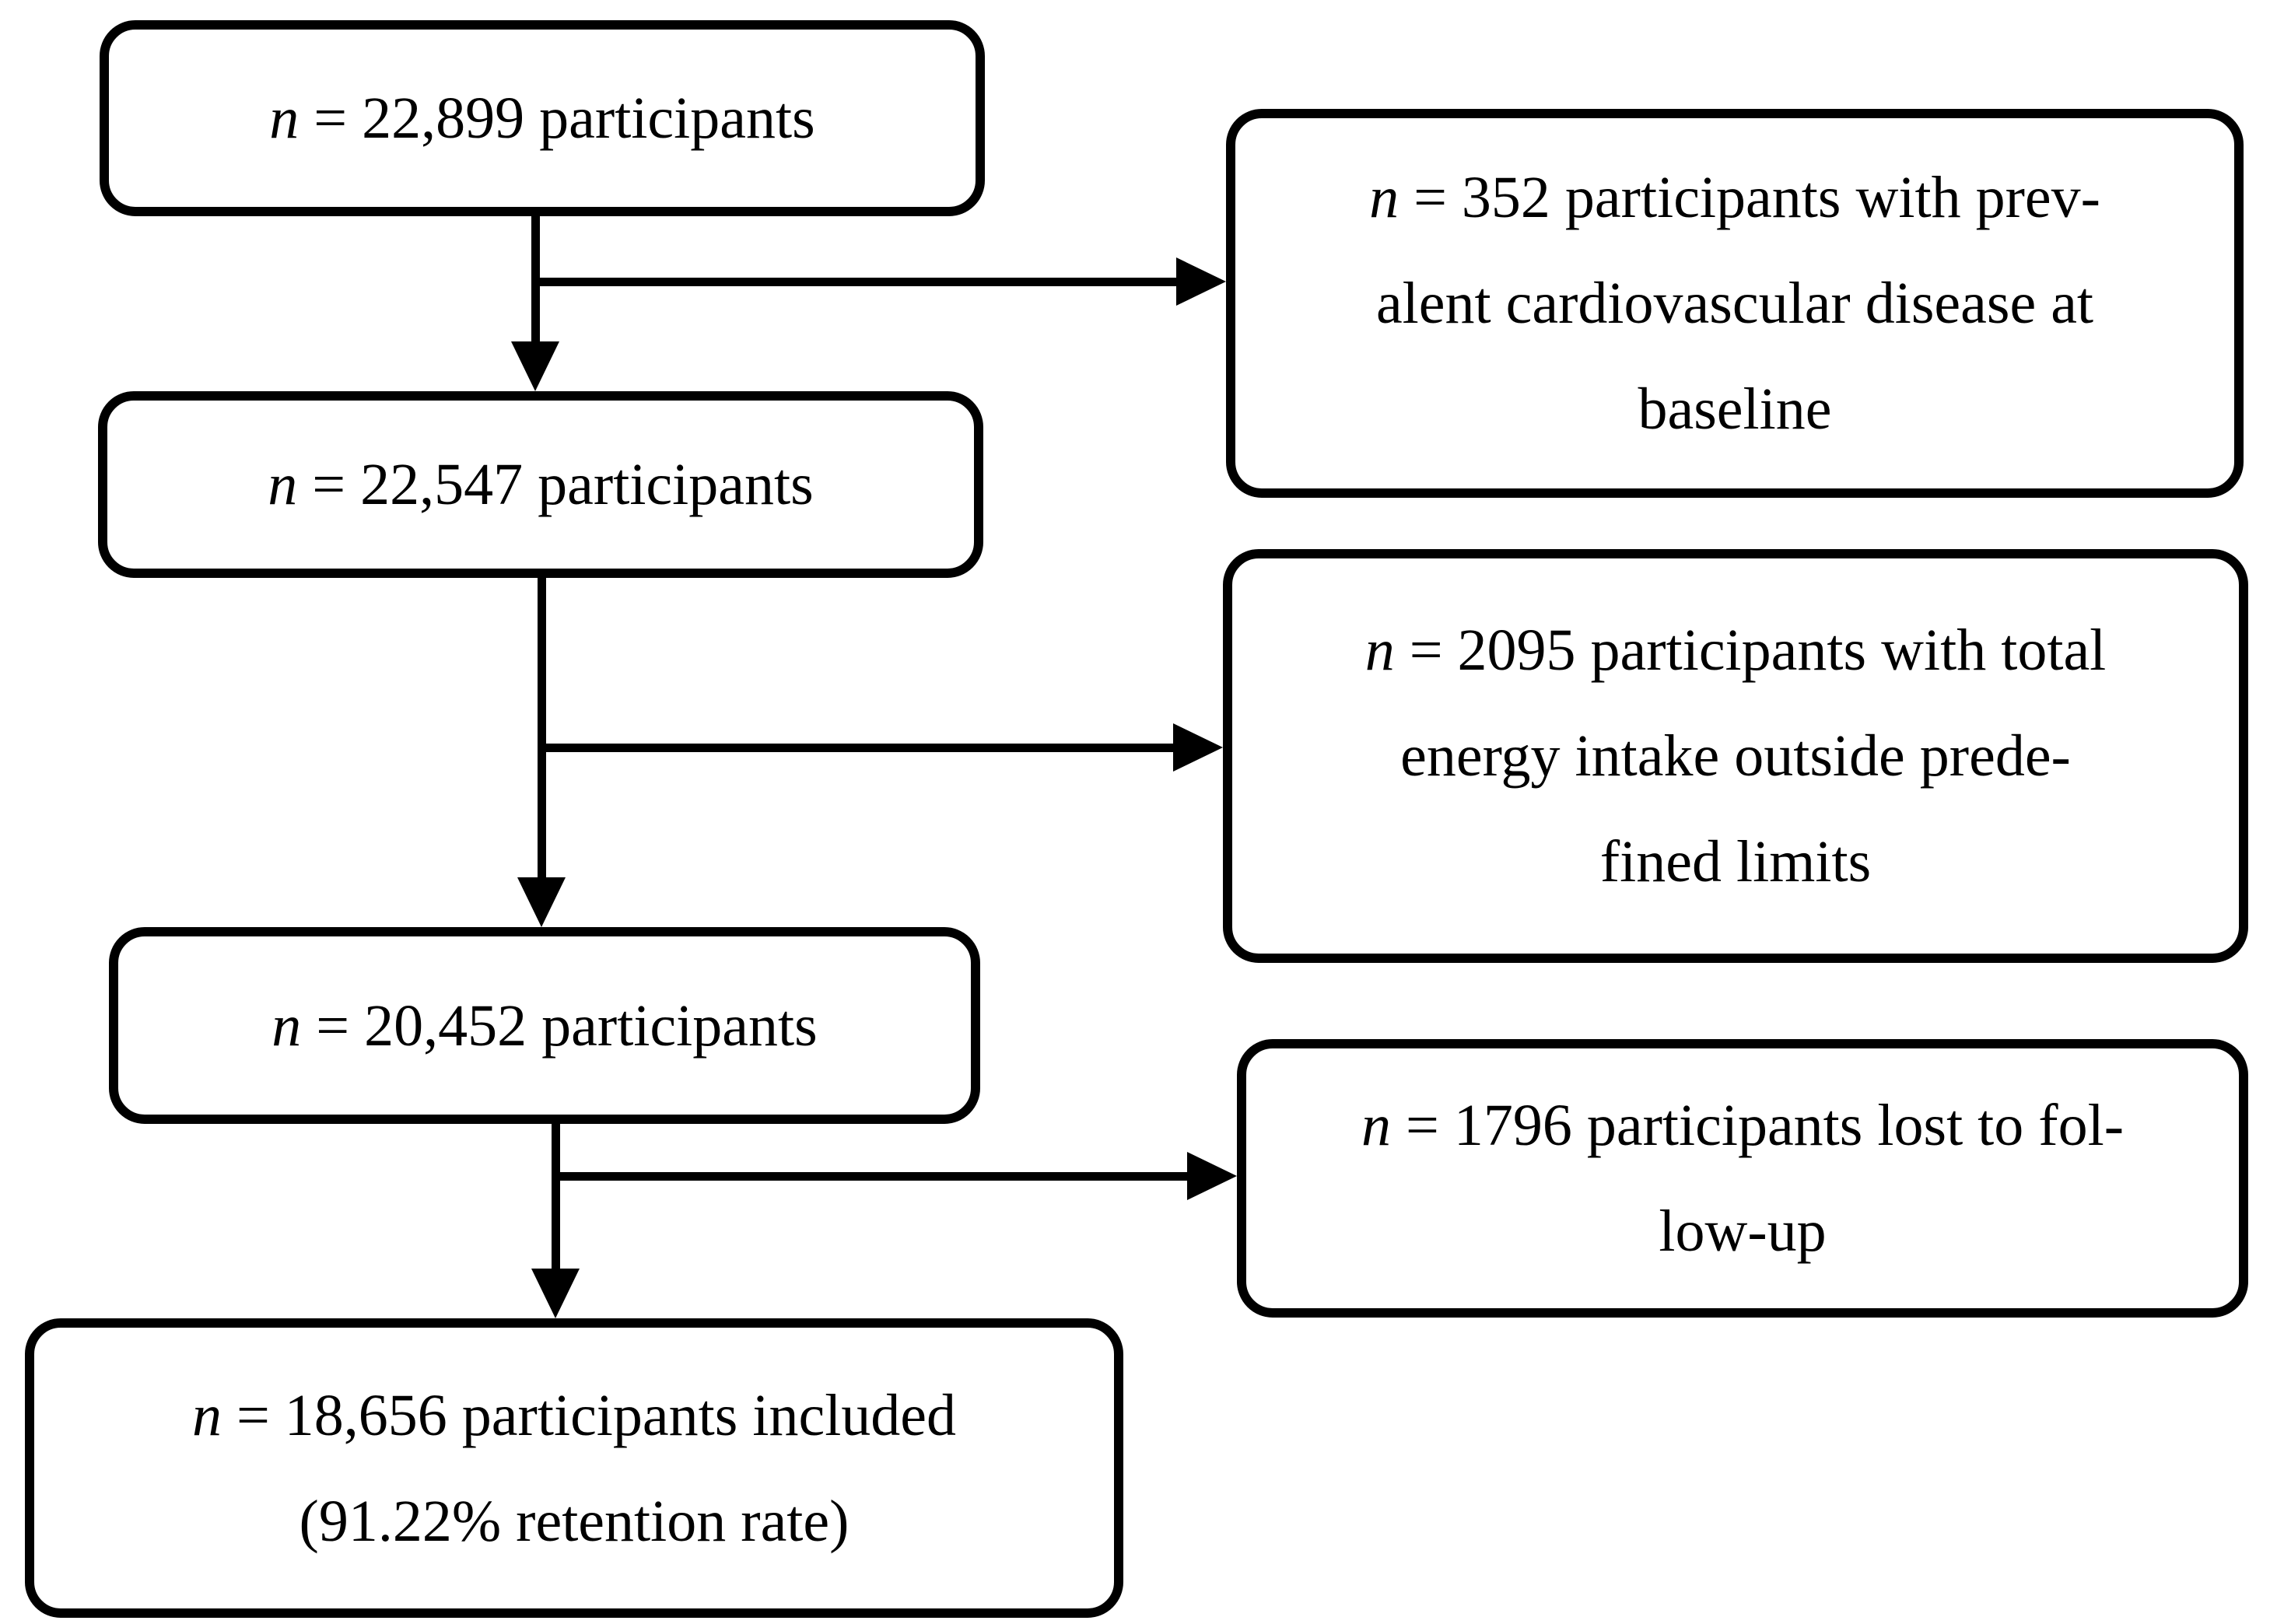 This screenshot has height=1624, width=2284. Describe the element at coordinates (559, 1025) in the screenshot. I see `line-text: = 20,452 participants` at that location.